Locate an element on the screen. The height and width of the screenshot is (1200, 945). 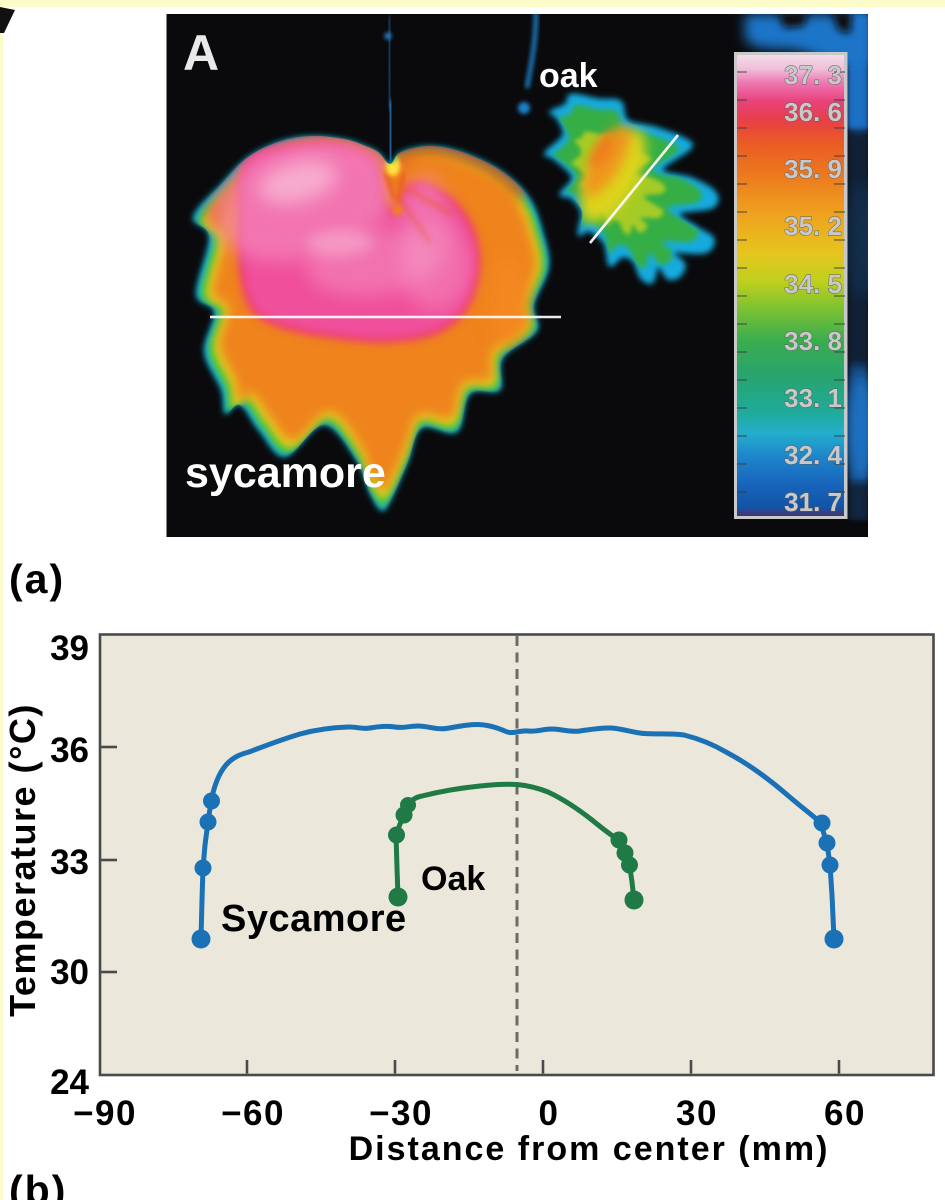
svg-text: 35. 9 is located at coordinates (813, 169).